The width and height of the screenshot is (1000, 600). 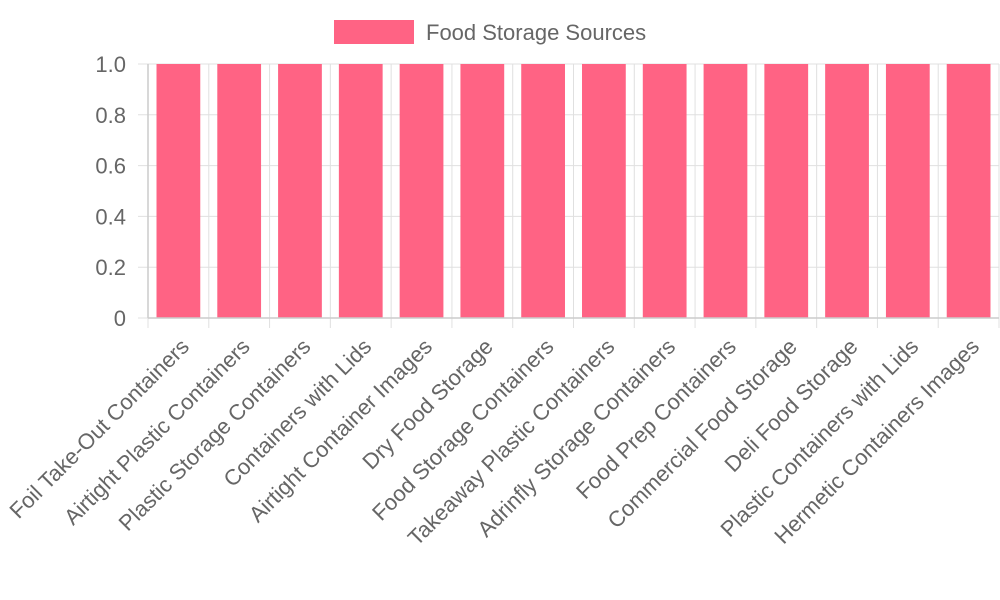 I want to click on y-tick-label: 0.8, so click(x=110, y=115).